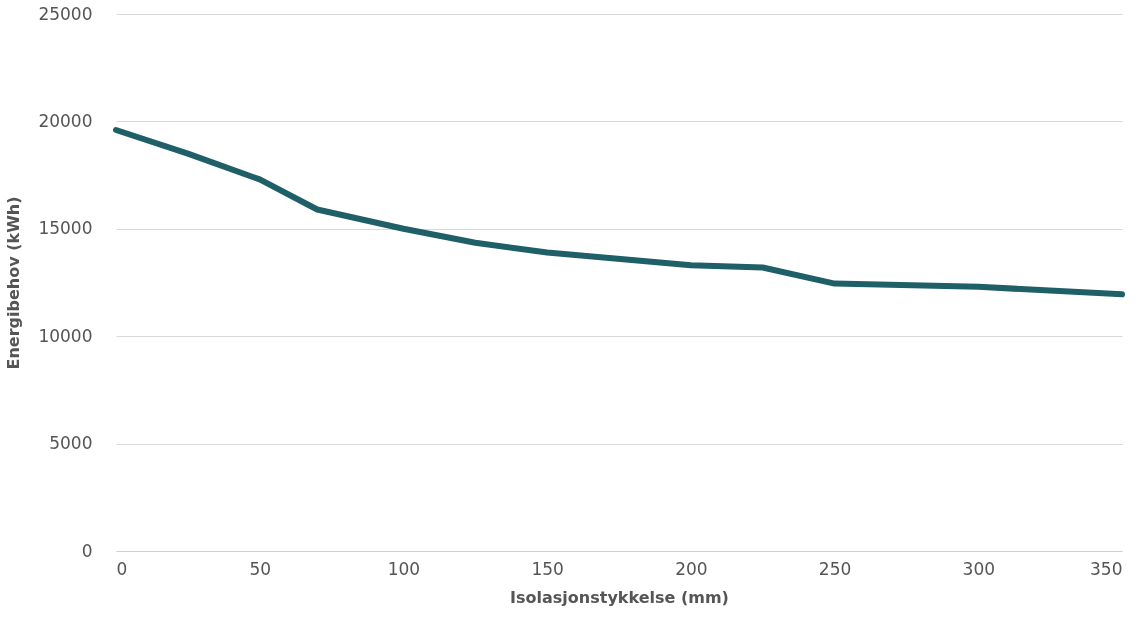 This screenshot has width=1140, height=619. What do you see at coordinates (71, 443) in the screenshot?
I see `y-tick-label: 5000` at bounding box center [71, 443].